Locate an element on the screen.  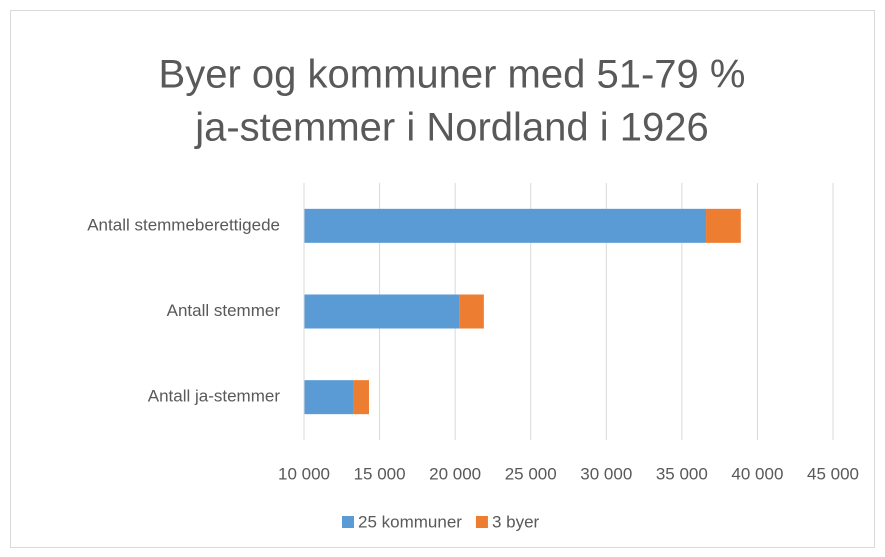
x-tick-label: 15 000 is located at coordinates (380, 473).